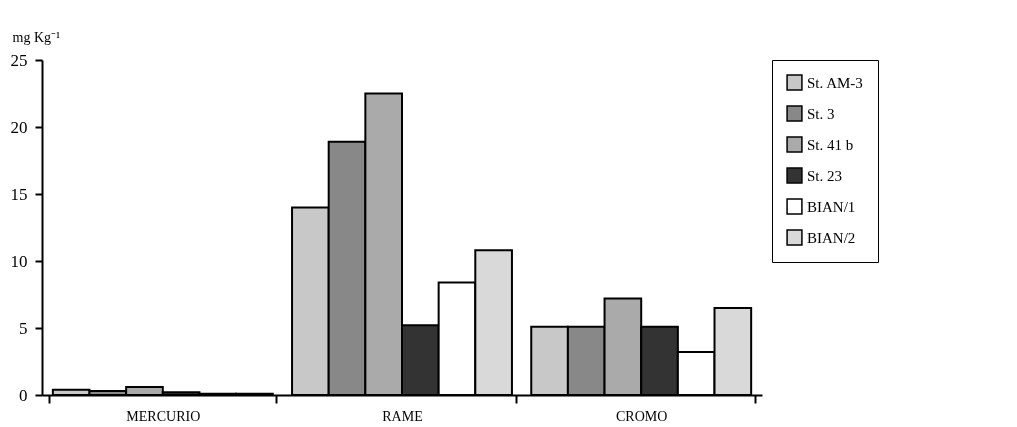 This screenshot has height=427, width=1017. Describe the element at coordinates (831, 206) in the screenshot. I see `legend-label: BIAN/1` at that location.